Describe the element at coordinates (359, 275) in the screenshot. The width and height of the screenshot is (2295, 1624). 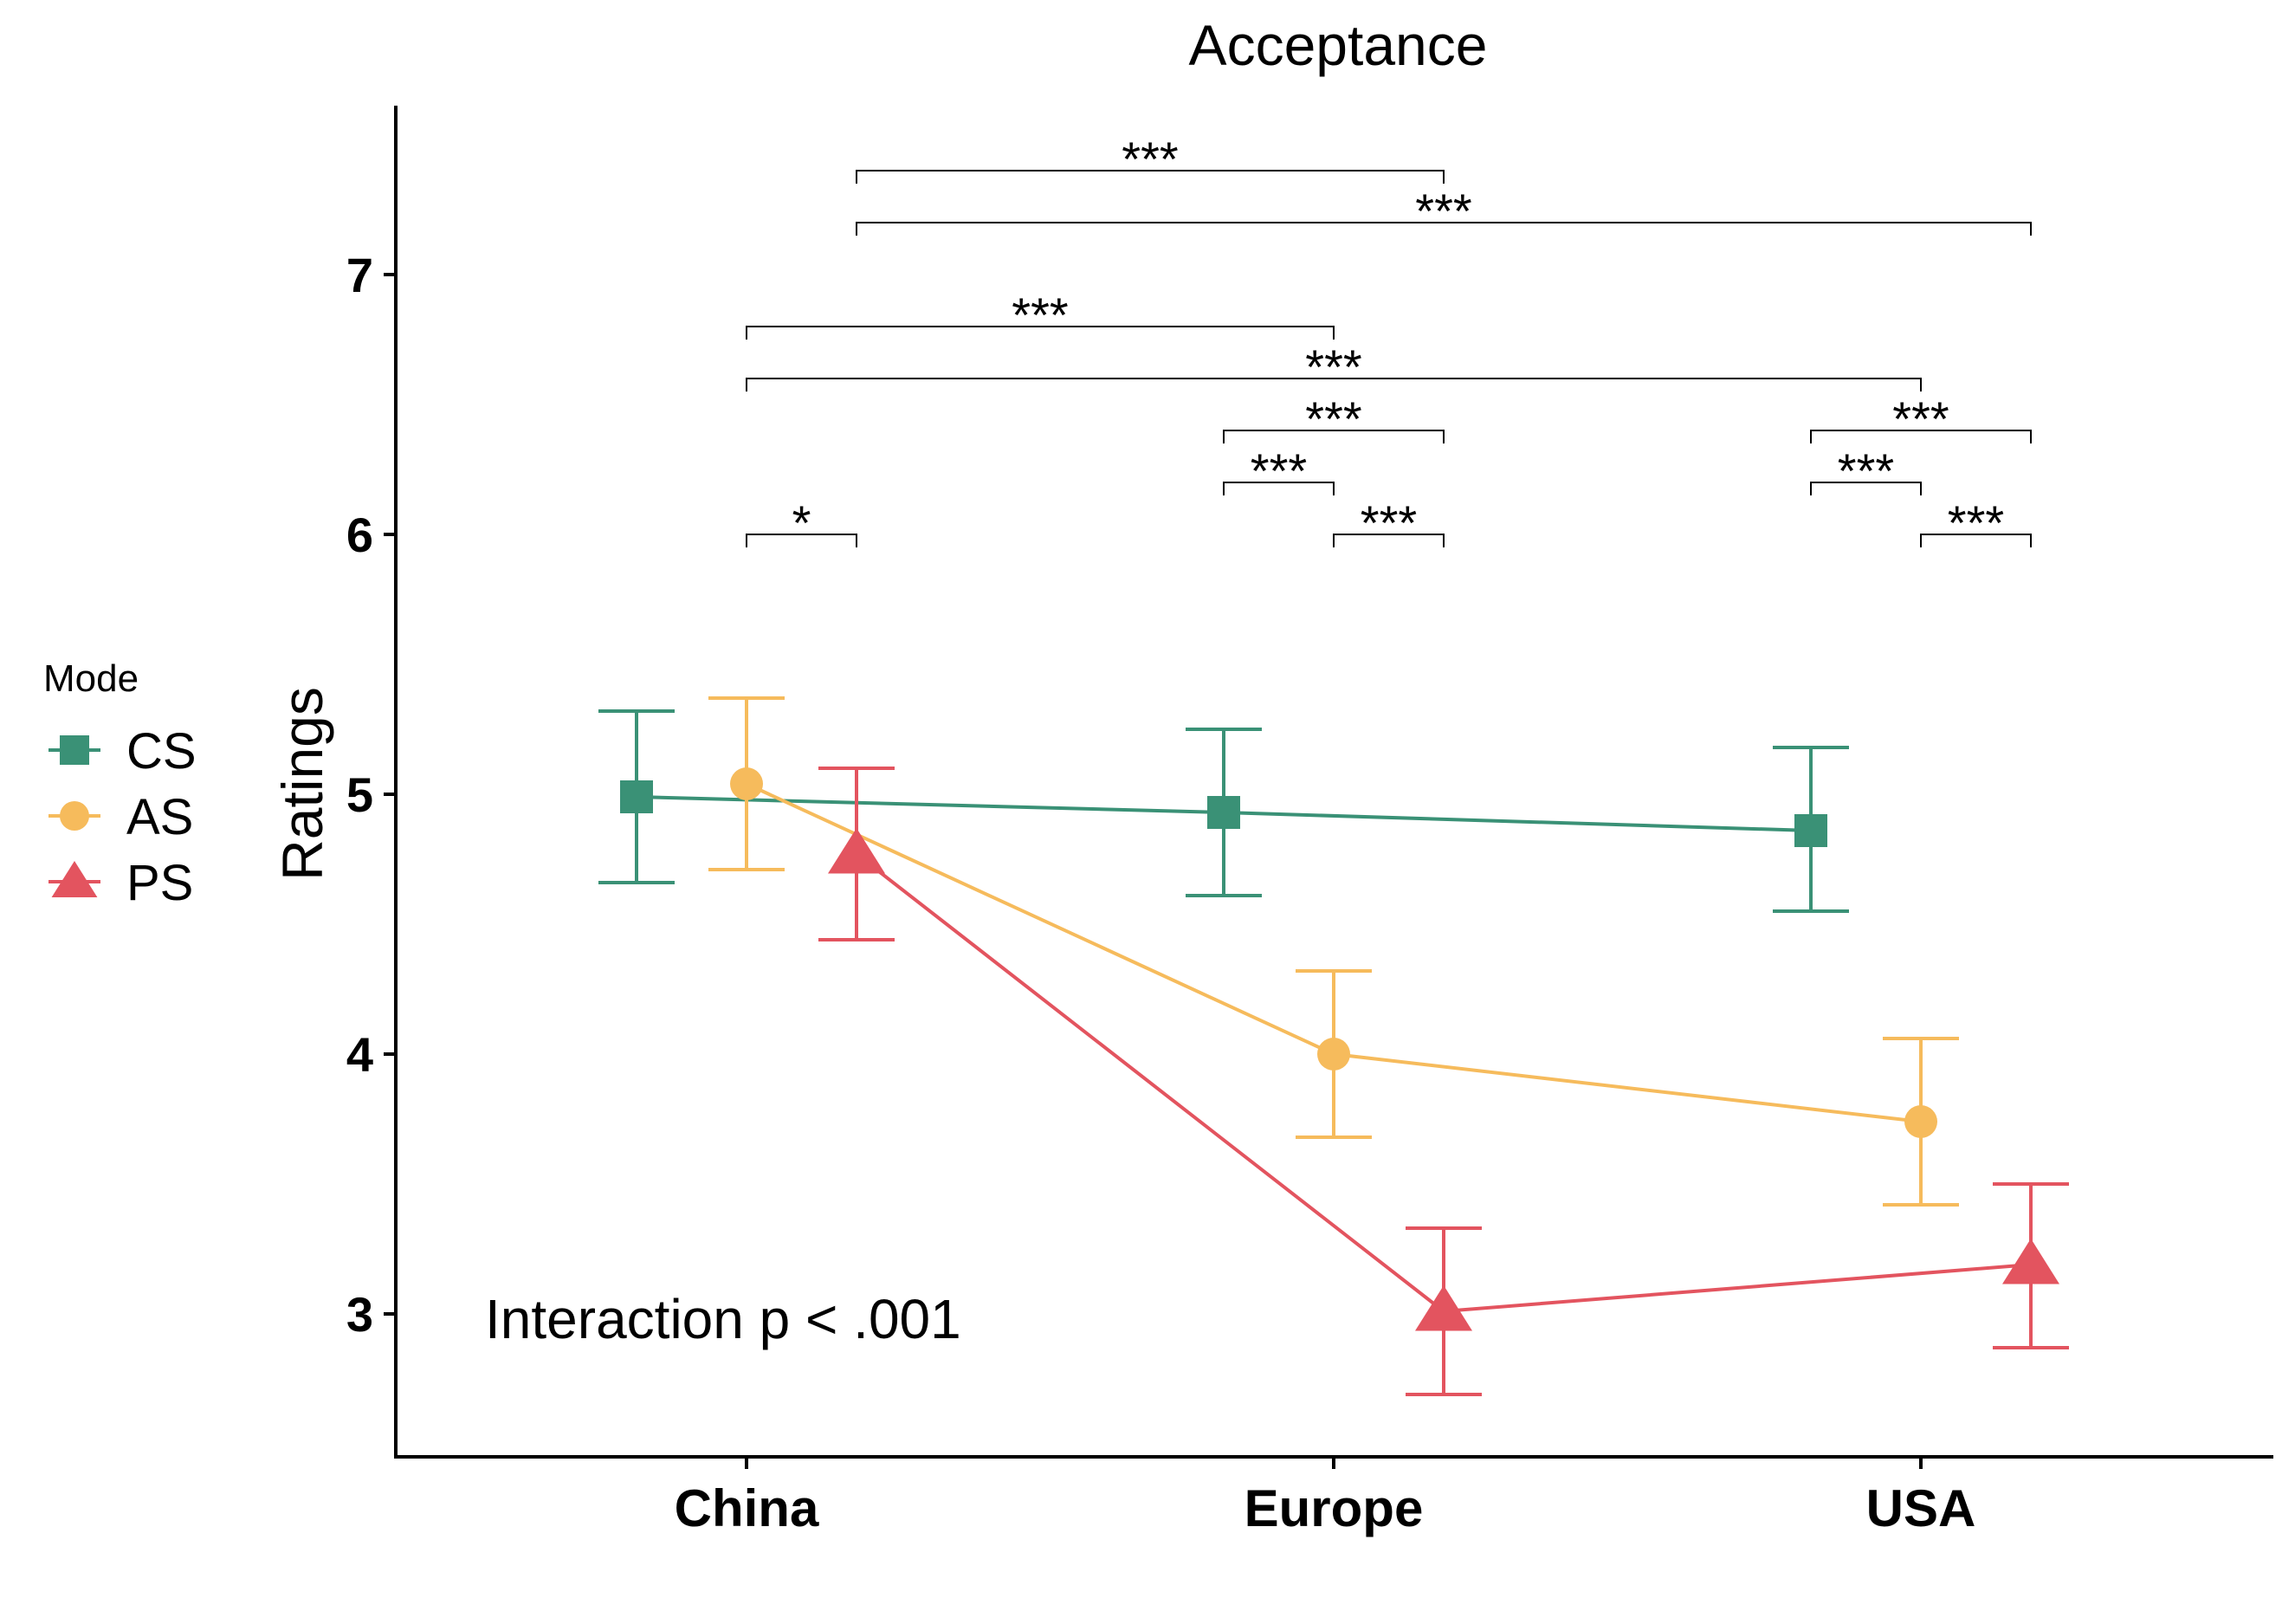
I see `y-tick-label: 7` at that location.